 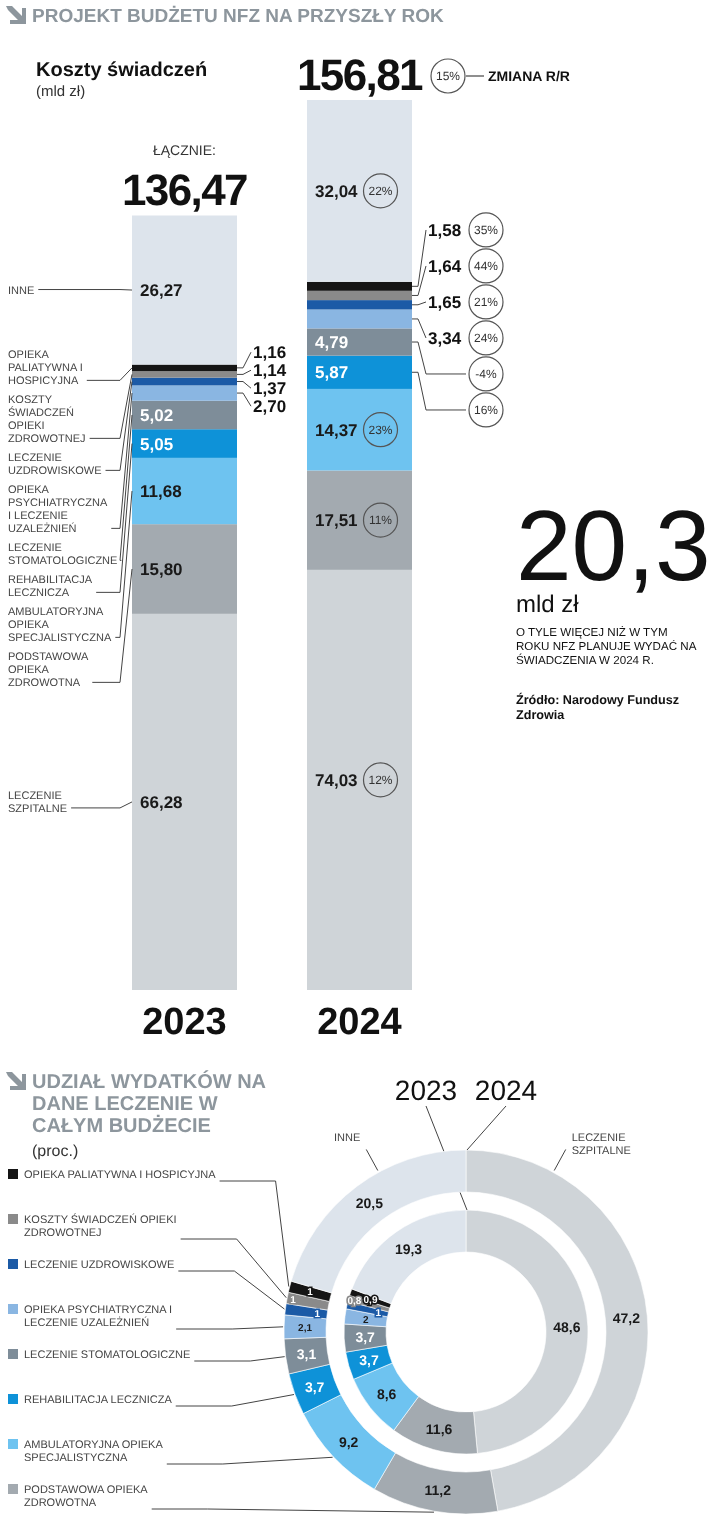 I want to click on data-label: 1,16, so click(x=270, y=352).